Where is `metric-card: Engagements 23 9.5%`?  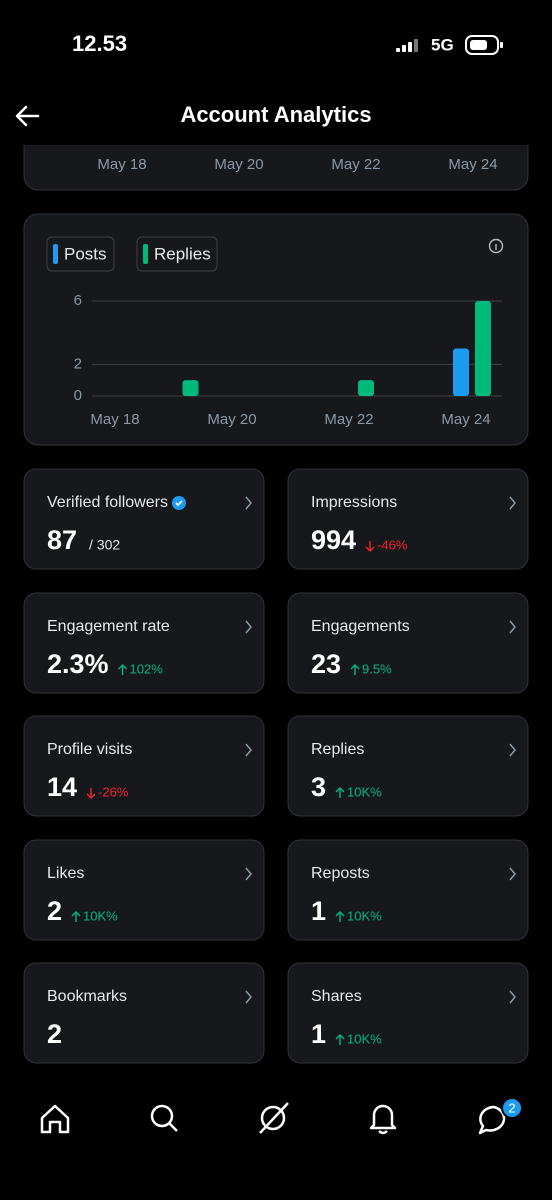
metric-card: Engagements 23 9.5% is located at coordinates (408, 643).